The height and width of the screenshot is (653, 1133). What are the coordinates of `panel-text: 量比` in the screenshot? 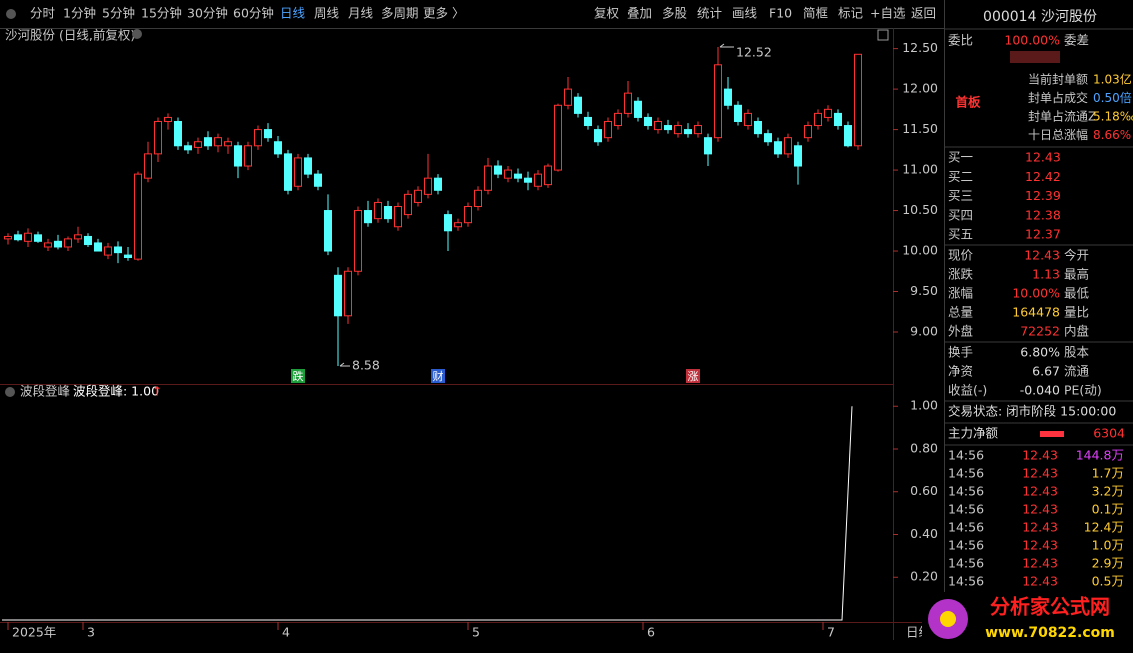 It's located at (1076, 312).